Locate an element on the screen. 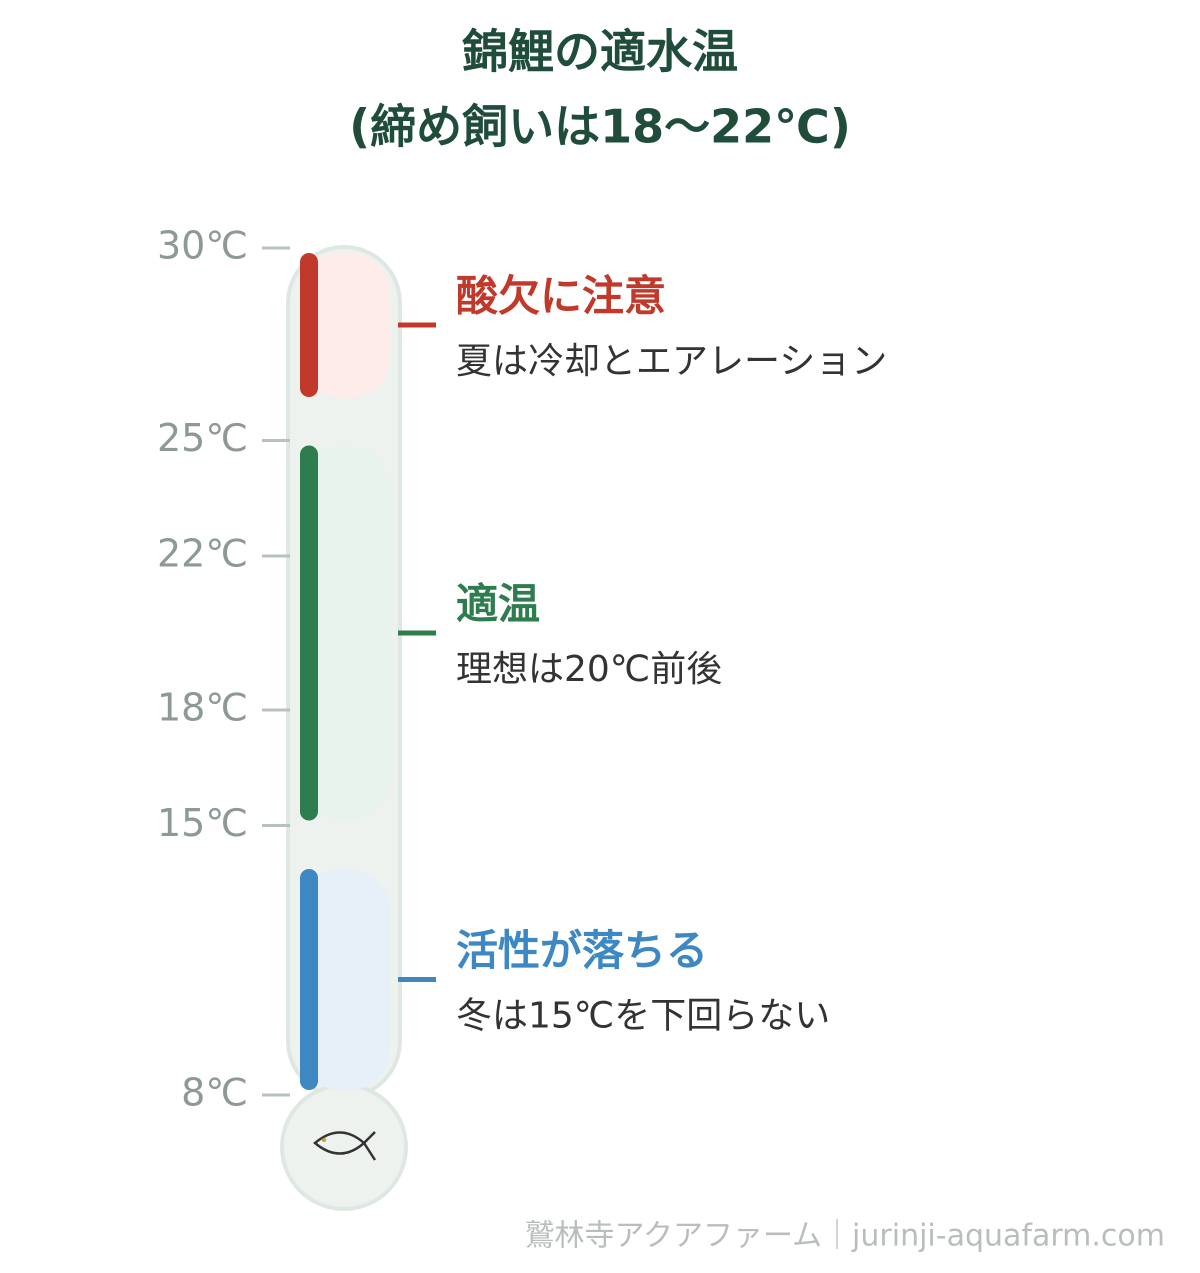 Image resolution: width=1200 pixels, height=1273 pixels. zone-note: 冬は15℃を下回らない is located at coordinates (643, 1016).